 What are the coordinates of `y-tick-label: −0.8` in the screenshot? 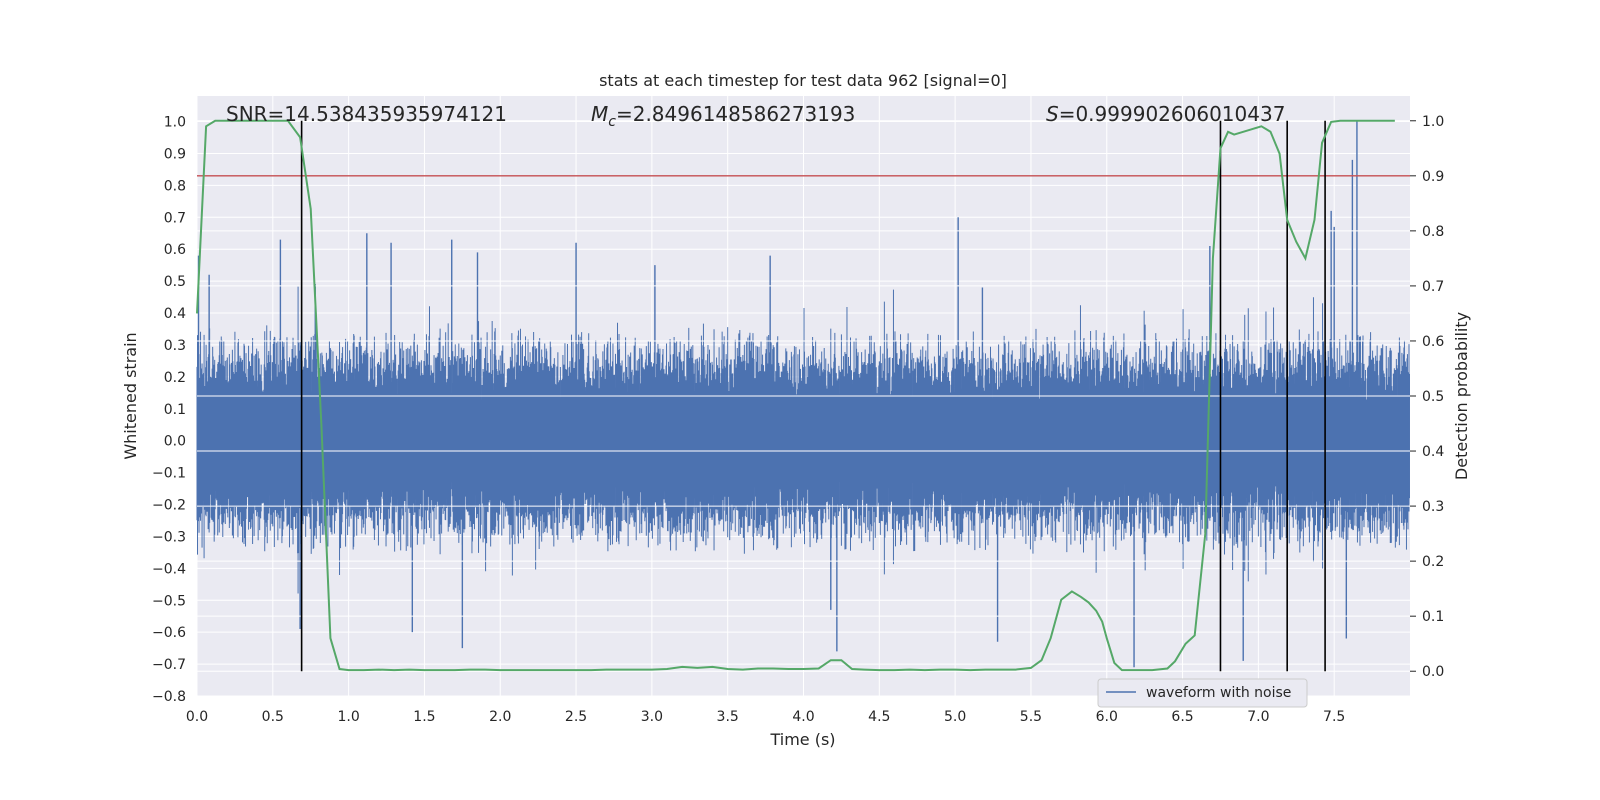 It's located at (169, 697).